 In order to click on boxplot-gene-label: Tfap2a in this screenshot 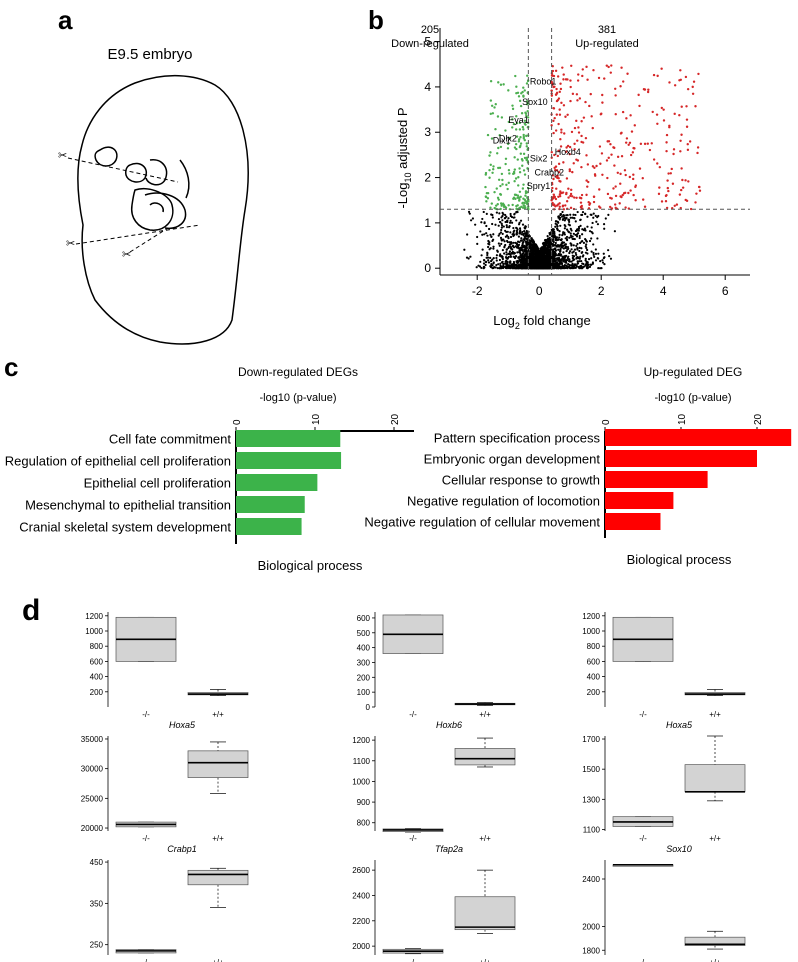, I will do `click(449, 849)`.